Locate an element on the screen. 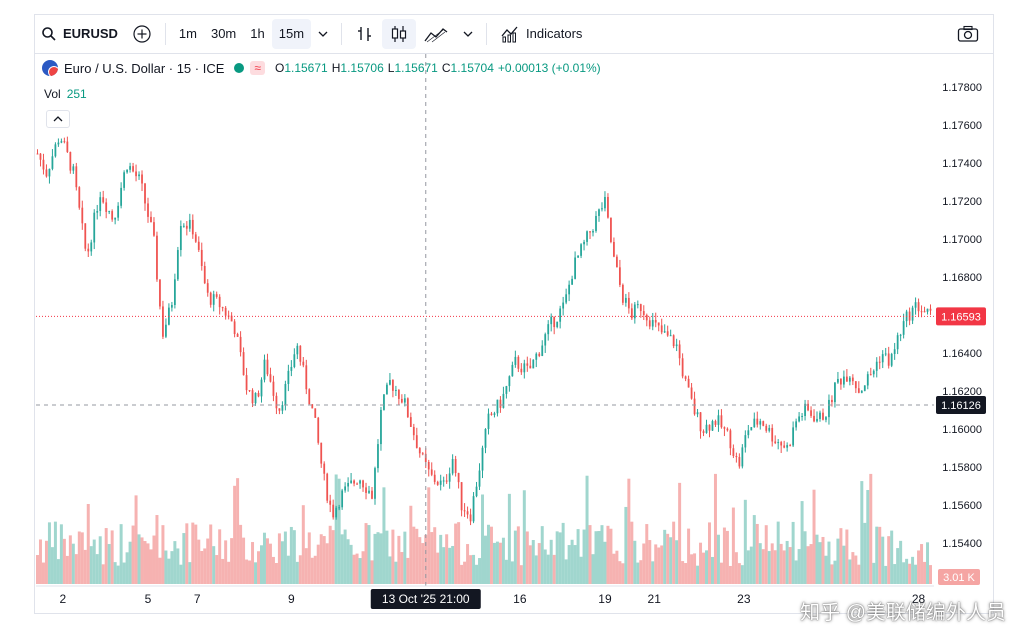 This screenshot has height=635, width=1018. volume-value: 251 is located at coordinates (76, 94).